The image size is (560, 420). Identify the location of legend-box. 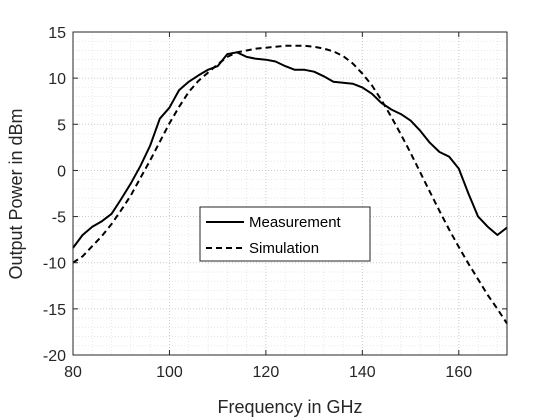
(285, 234).